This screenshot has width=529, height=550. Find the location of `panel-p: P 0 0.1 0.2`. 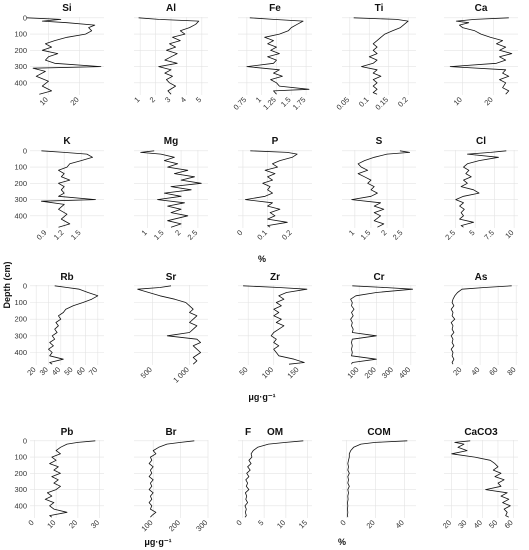

panel-p: P 0 0.1 0.2 is located at coordinates (273, 189).